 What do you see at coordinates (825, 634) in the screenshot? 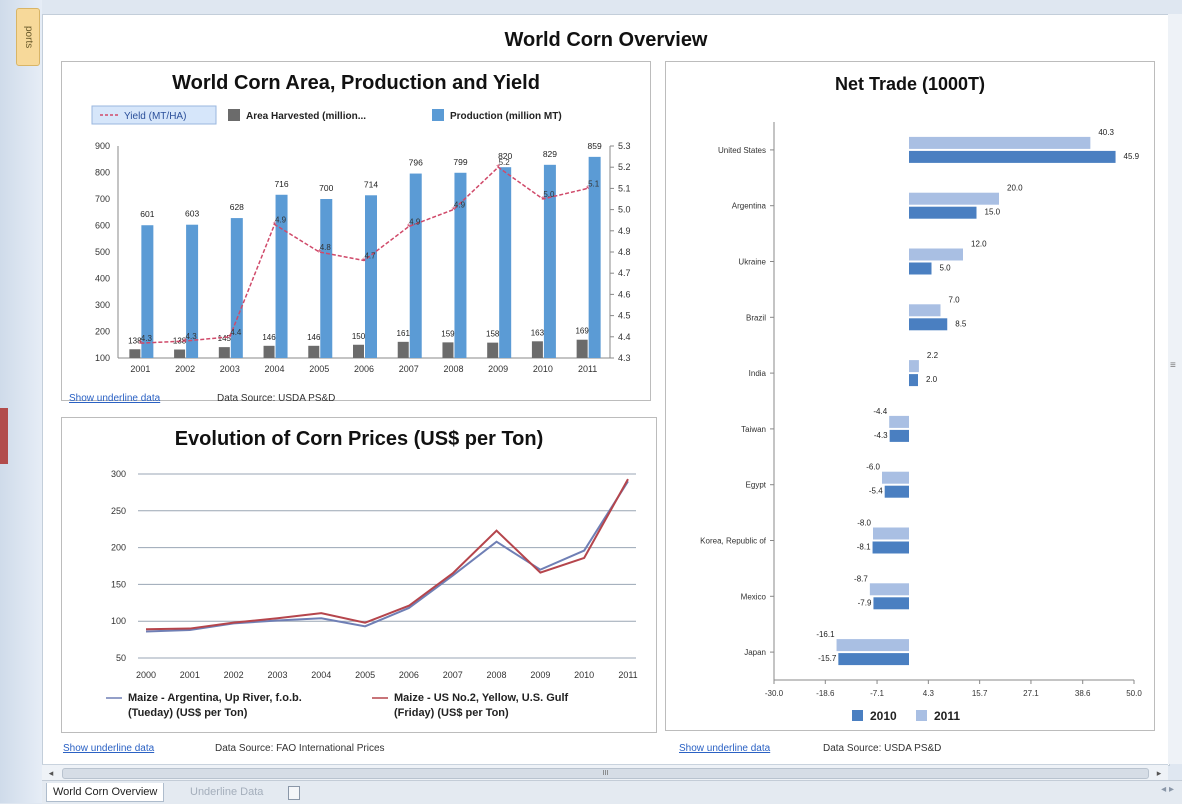
I see `data-label-2011: -16.1` at bounding box center [825, 634].